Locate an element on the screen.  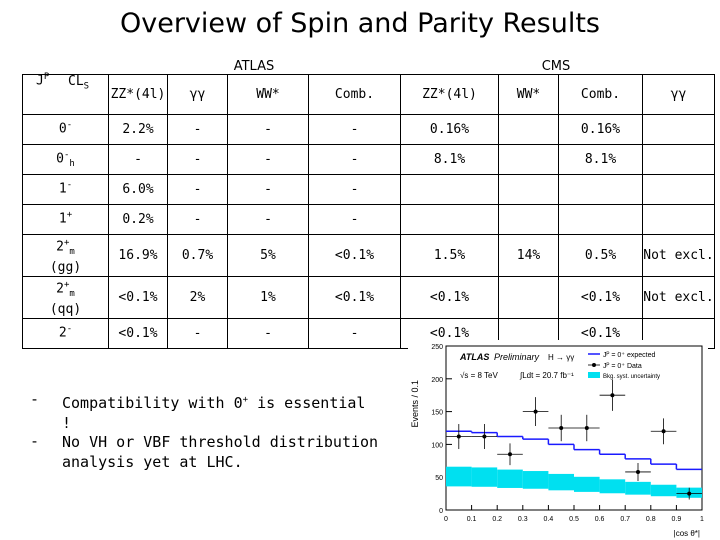
x-tick-label: 0.5 is located at coordinates (574, 519).